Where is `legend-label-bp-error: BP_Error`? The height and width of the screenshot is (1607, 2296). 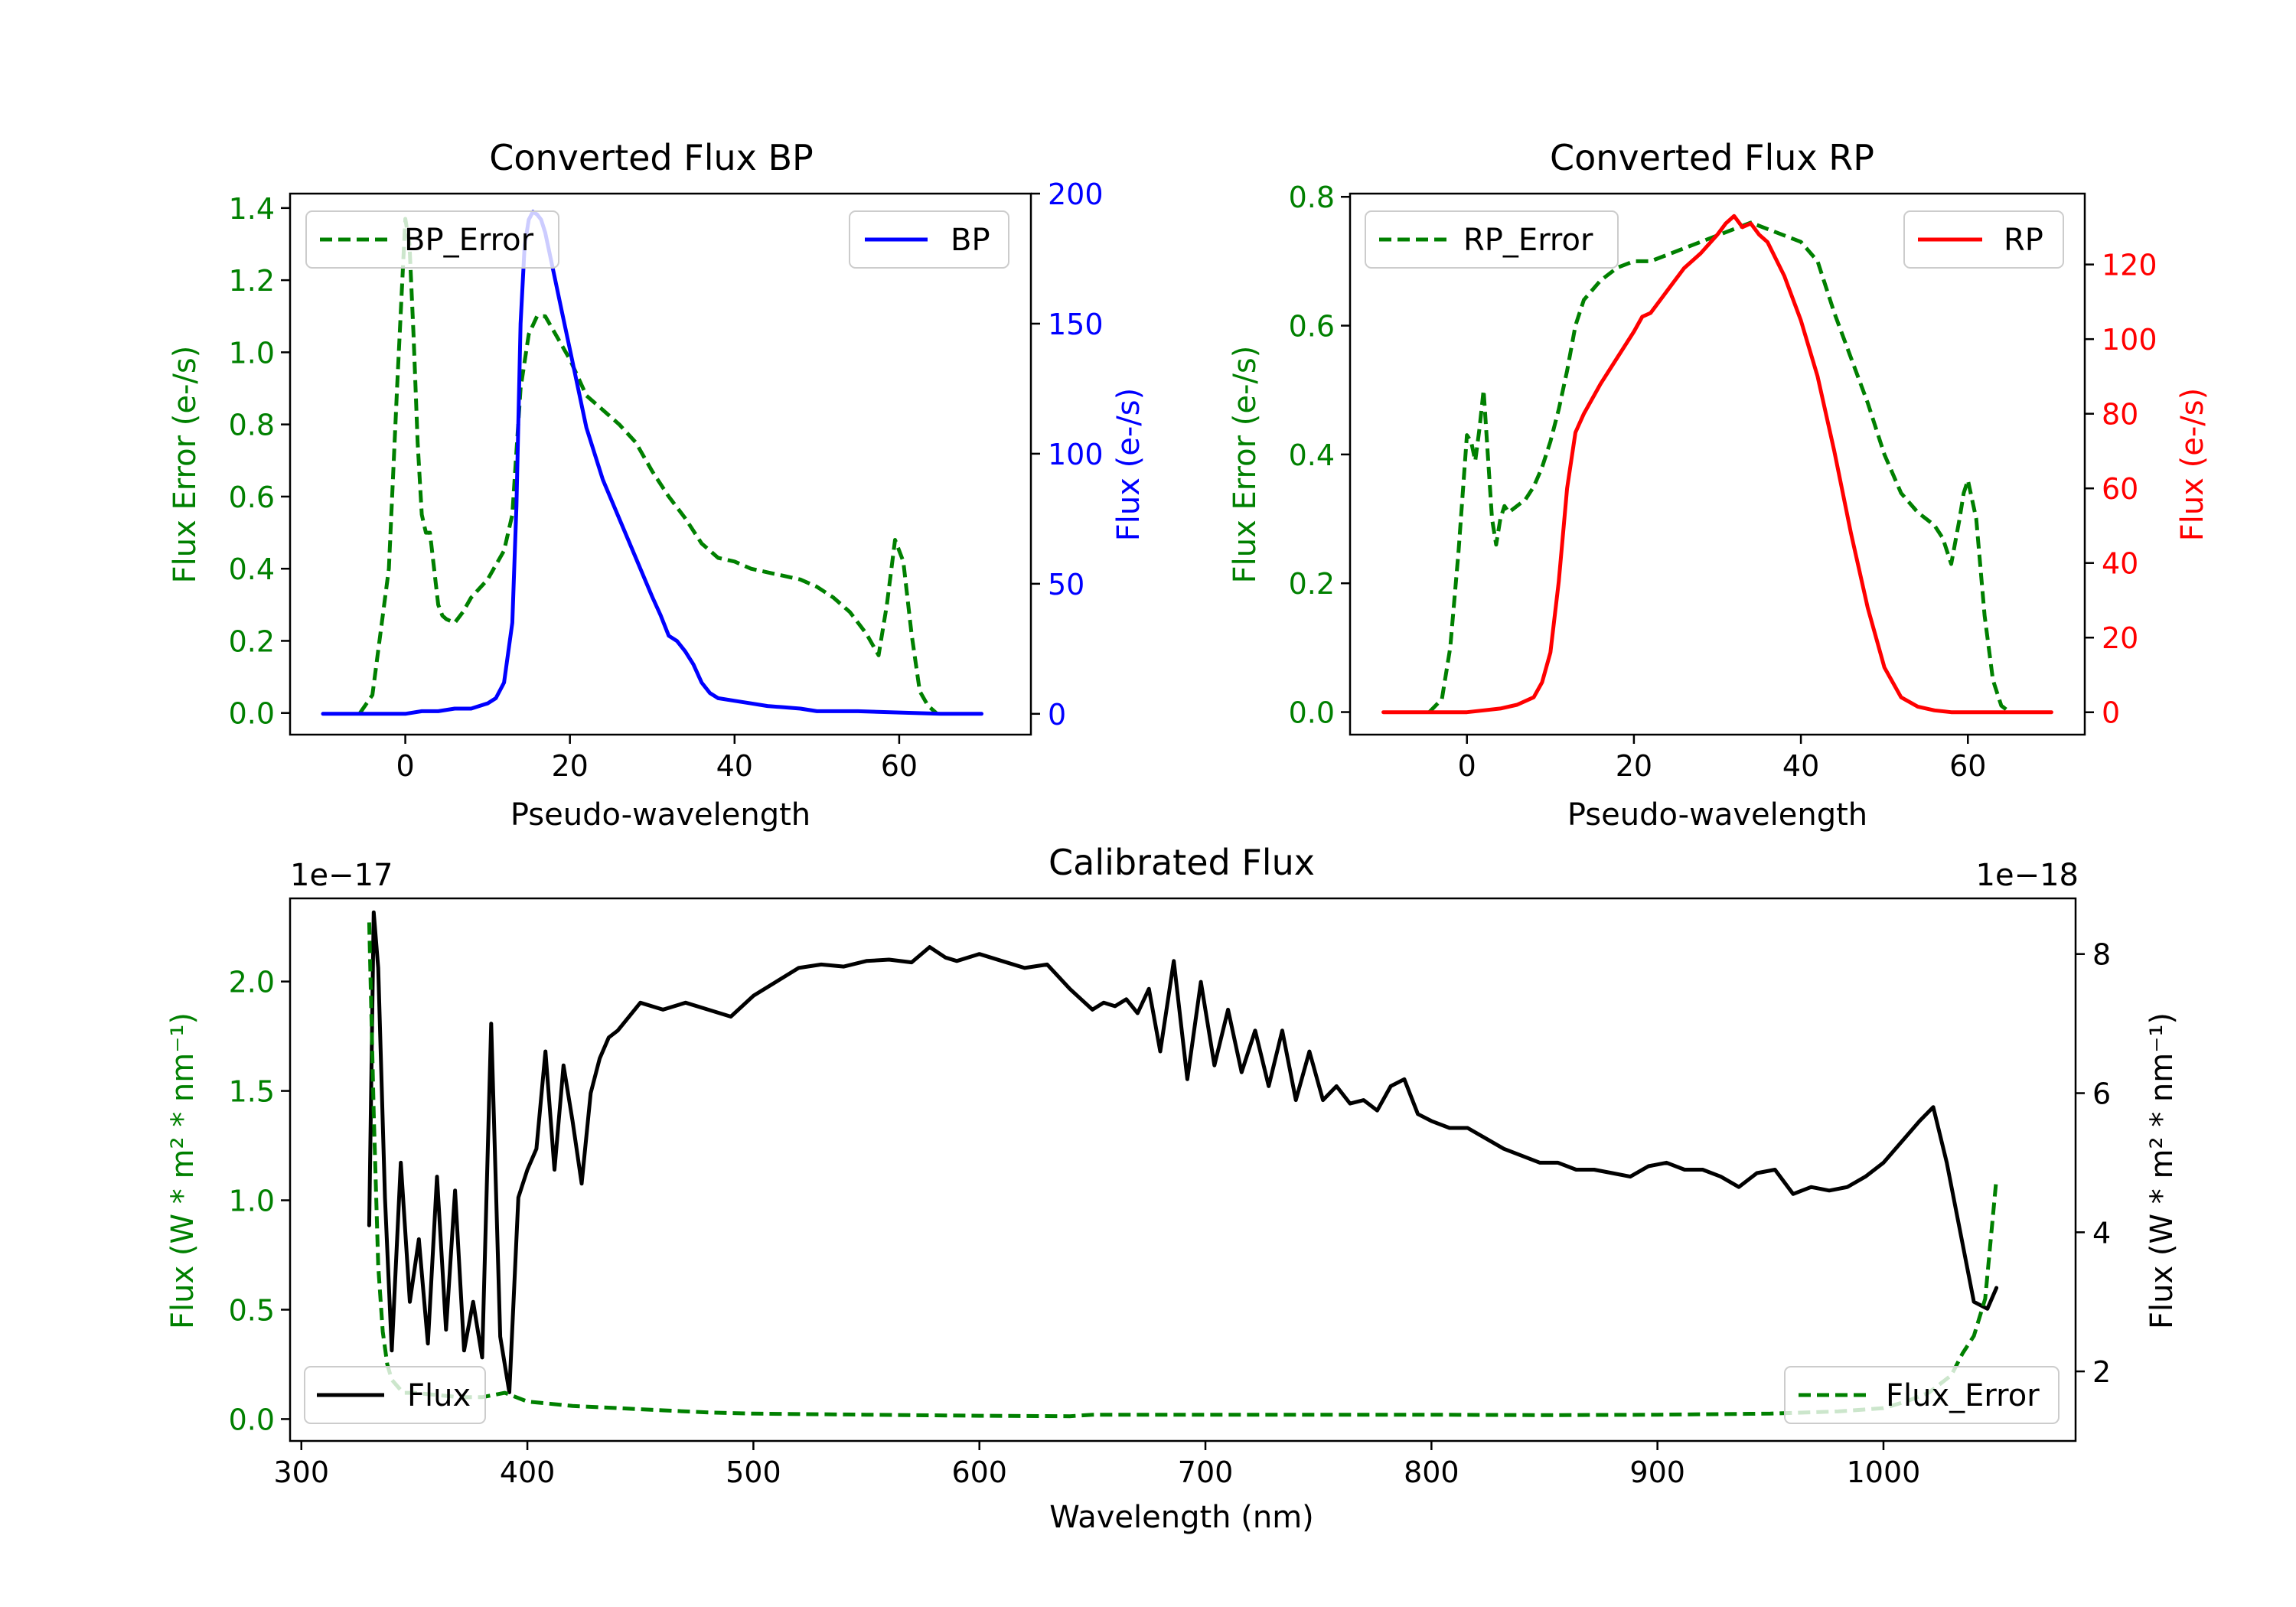 legend-label-bp-error: BP_Error is located at coordinates (469, 240).